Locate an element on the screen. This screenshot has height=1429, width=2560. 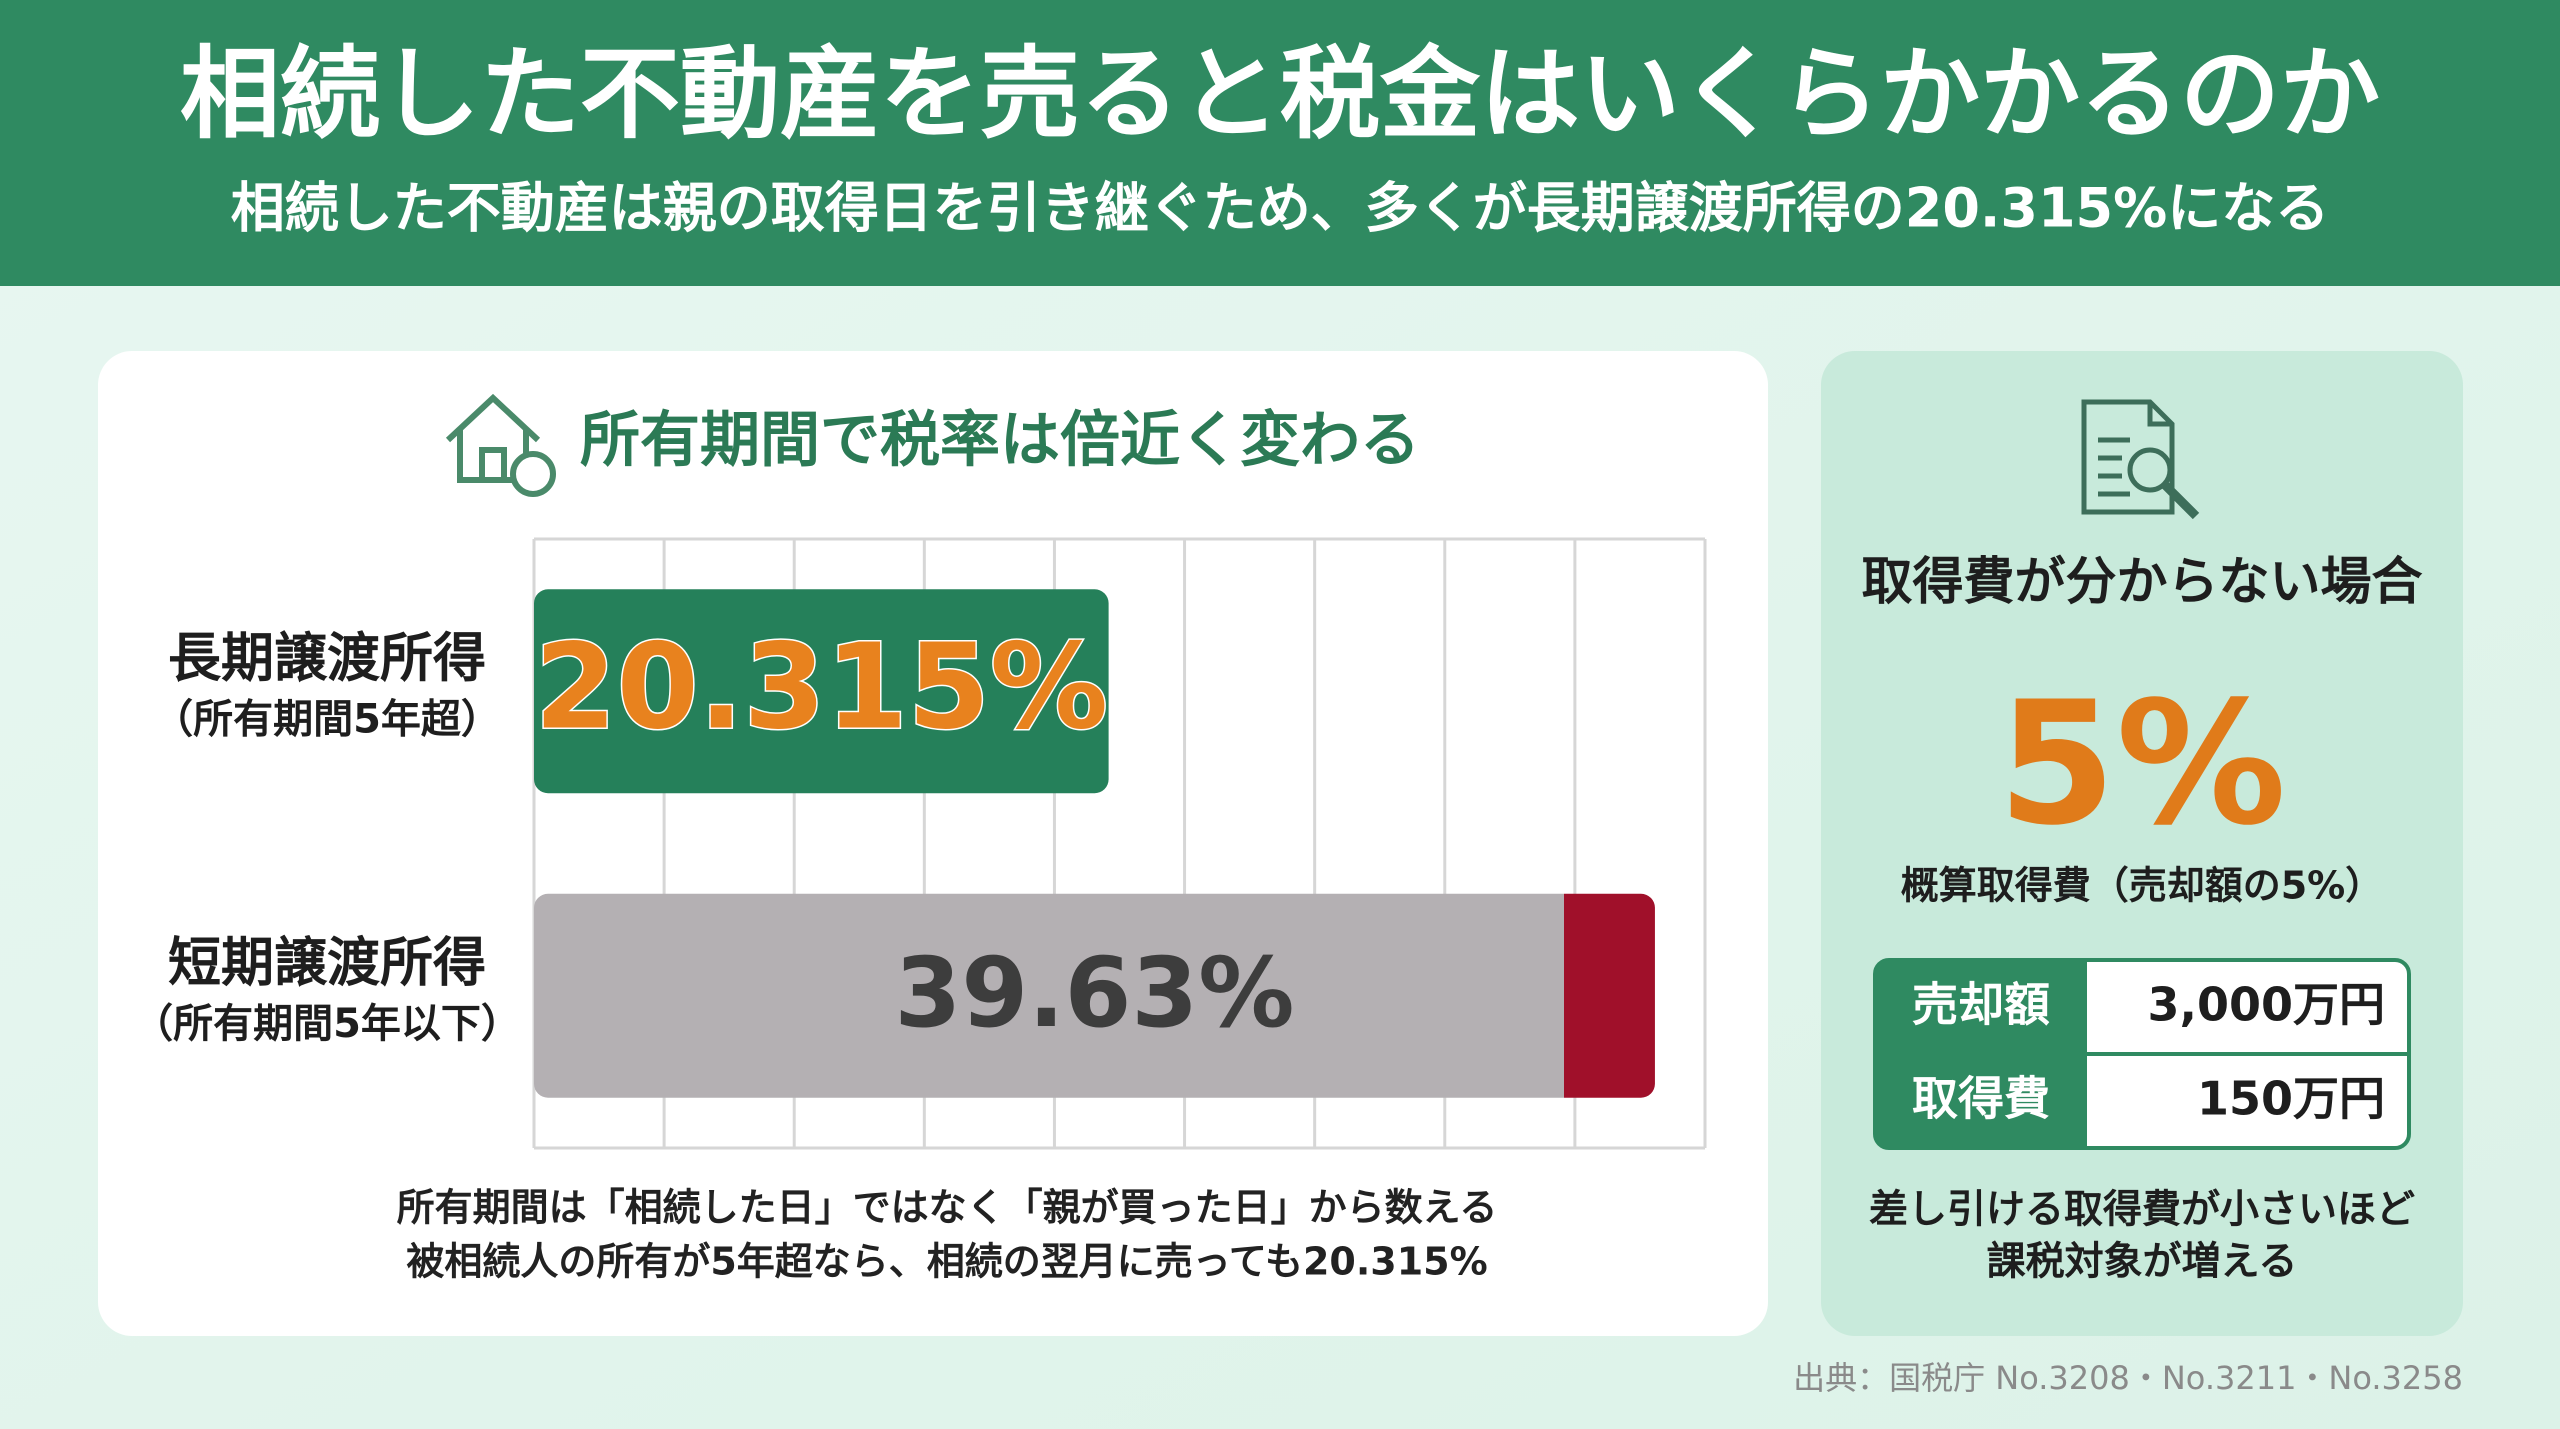
table-cell: 取得費 is located at coordinates (1981, 1099).